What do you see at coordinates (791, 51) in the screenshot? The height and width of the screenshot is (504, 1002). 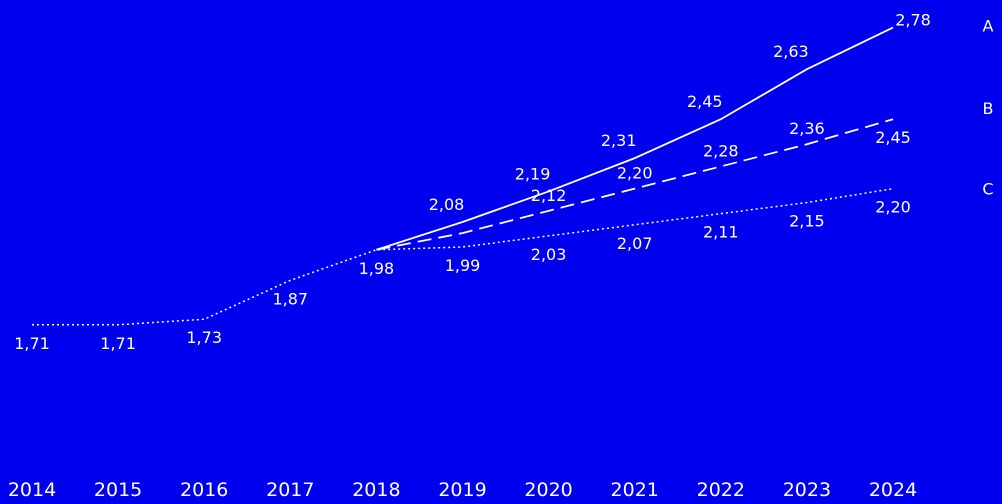 I see `data-label-a: 2,63` at bounding box center [791, 51].